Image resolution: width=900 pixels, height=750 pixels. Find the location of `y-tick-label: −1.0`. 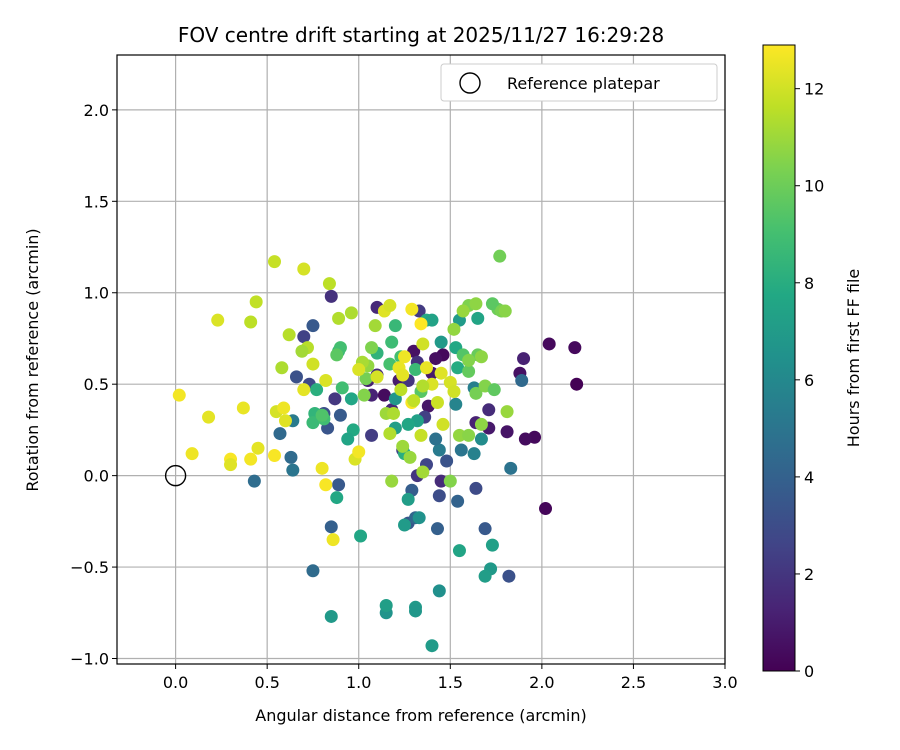

y-tick-label: −1.0 is located at coordinates (89, 659).